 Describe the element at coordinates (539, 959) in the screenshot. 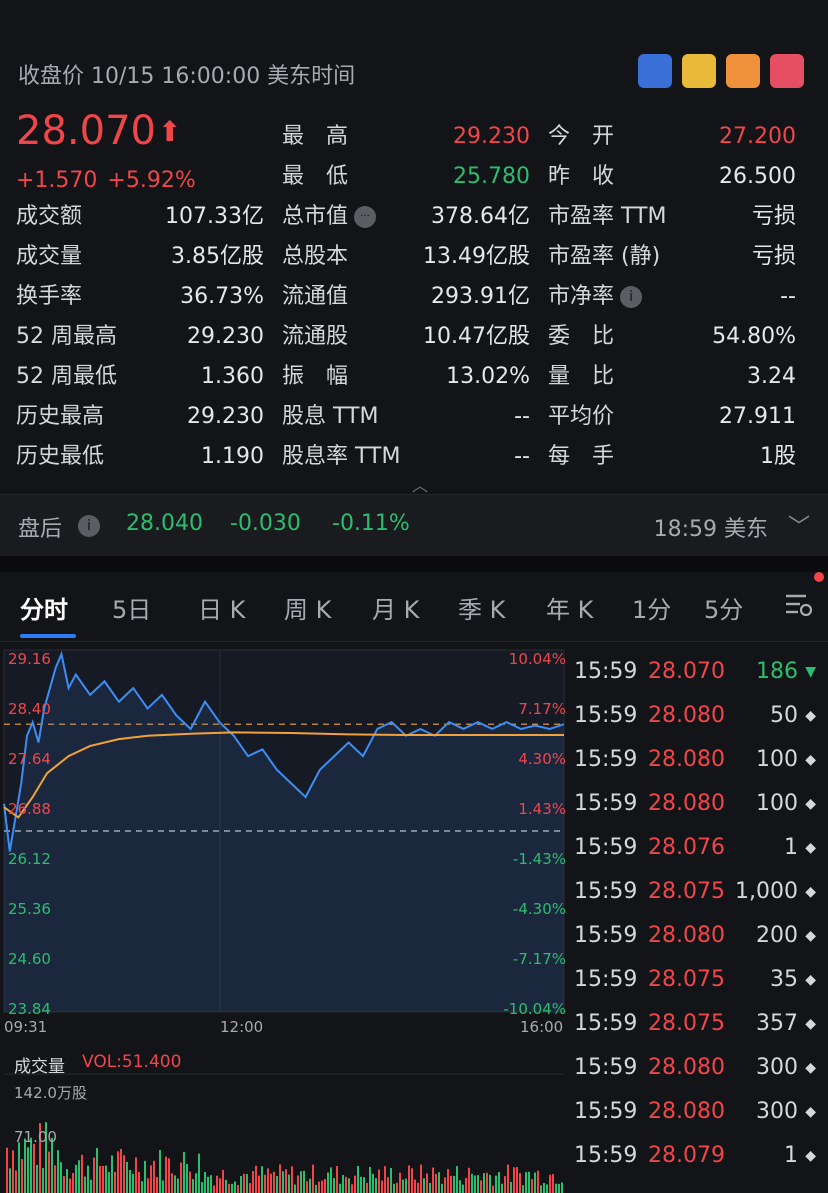

I see `pct-tick-label: -7.17%` at that location.